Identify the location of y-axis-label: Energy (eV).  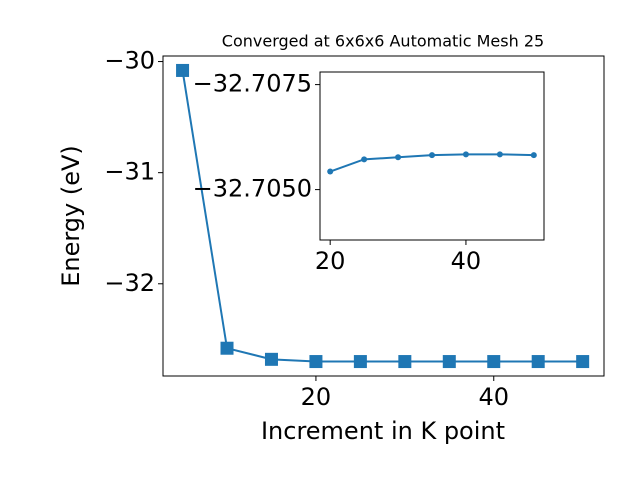
(71, 216).